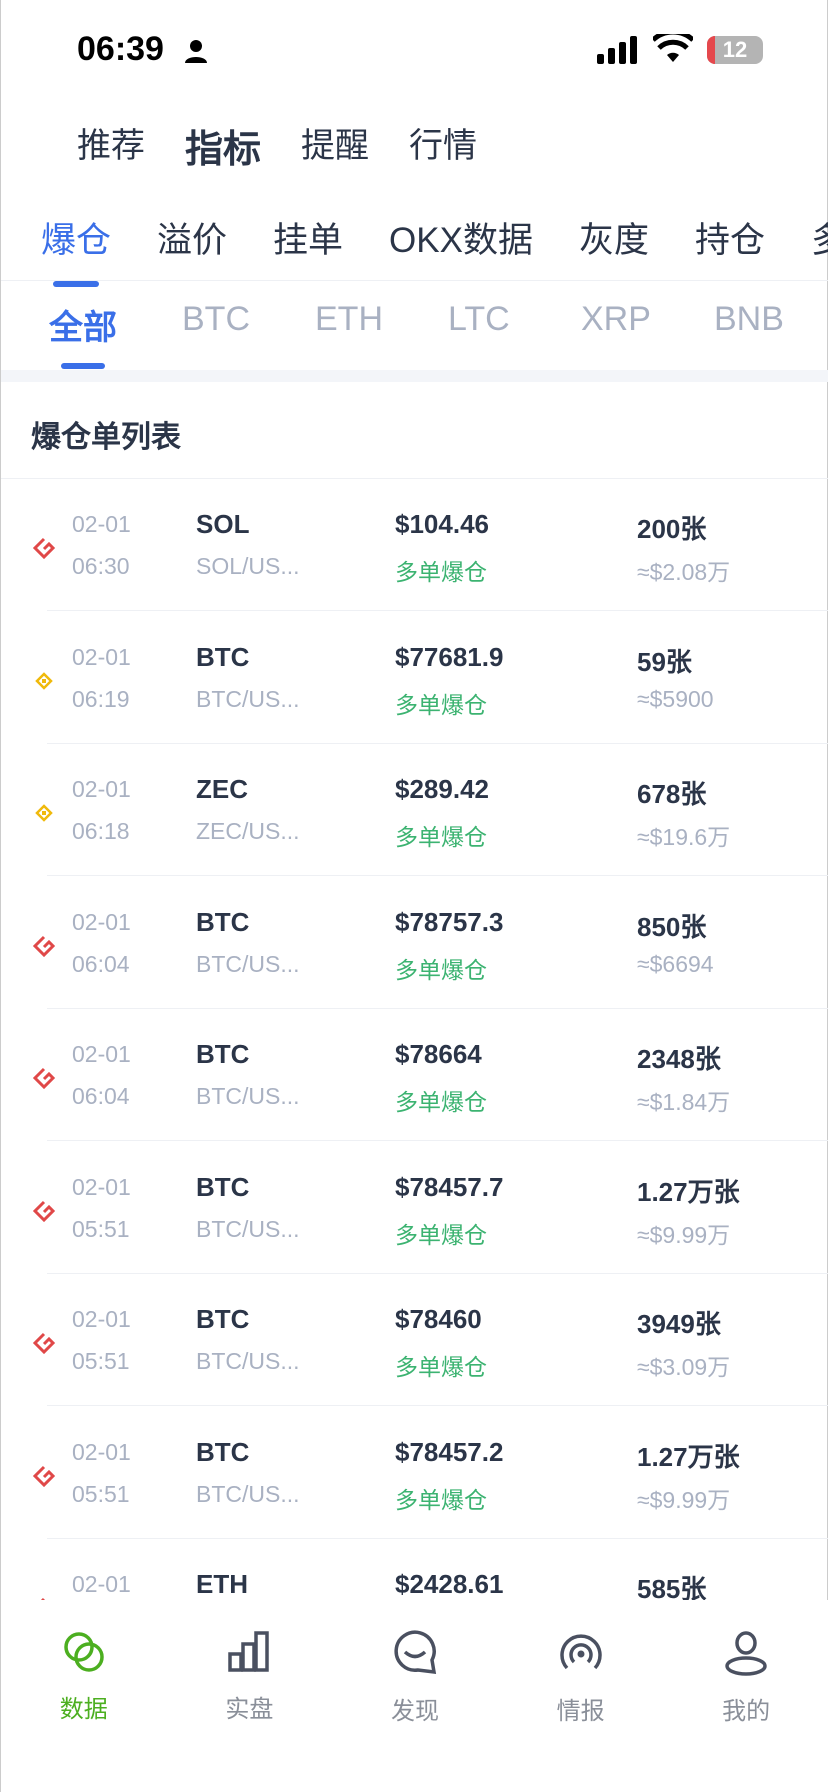 The image size is (828, 1792). Describe the element at coordinates (349, 319) in the screenshot. I see `coin-tab-eth: ETH` at that location.